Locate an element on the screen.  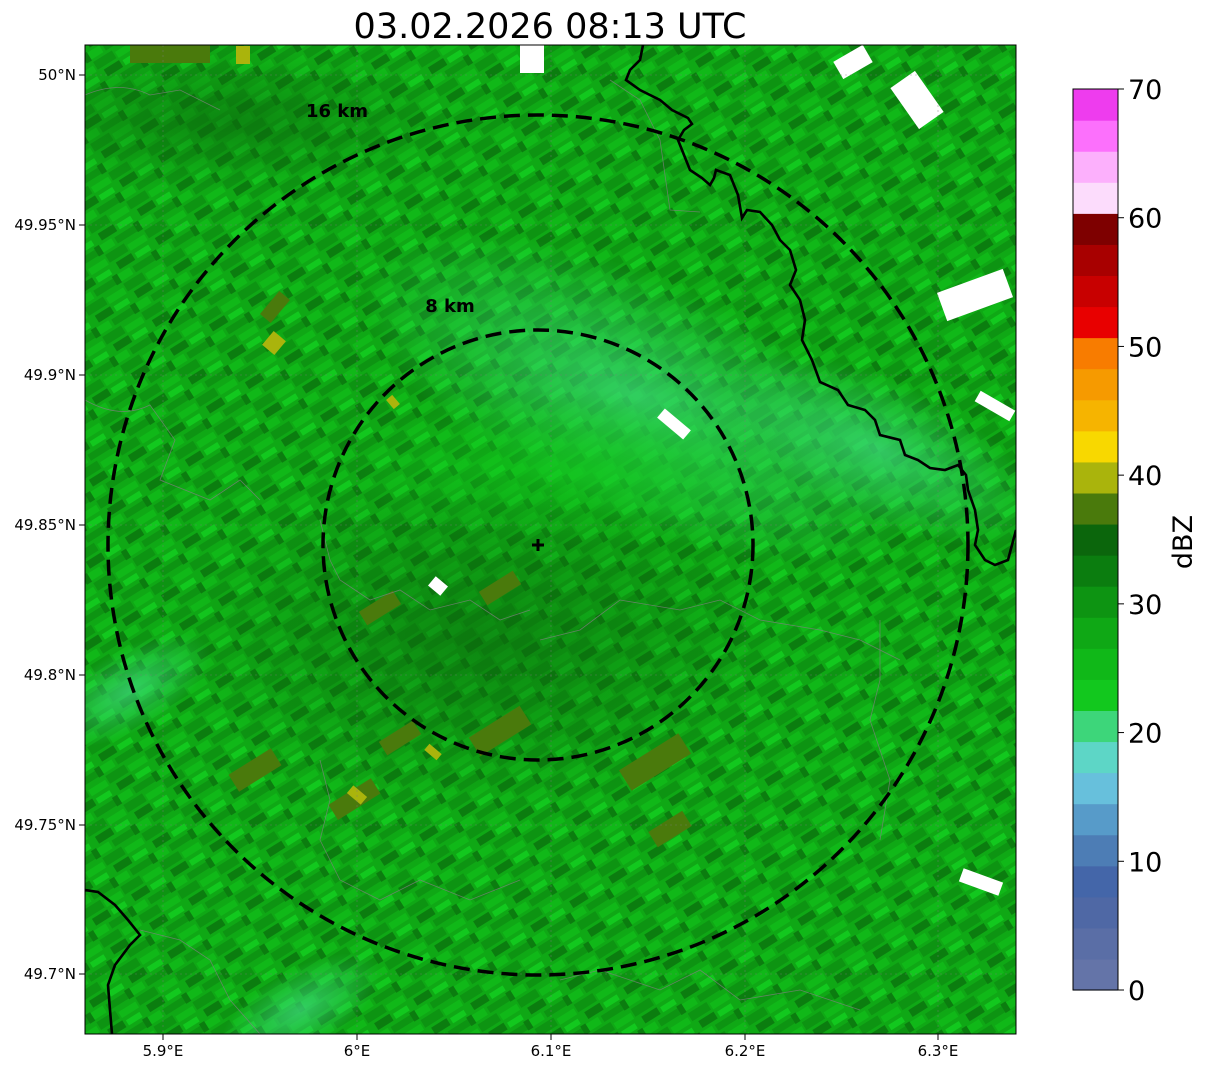
colorbar-frame is located at coordinates (1095, 539).